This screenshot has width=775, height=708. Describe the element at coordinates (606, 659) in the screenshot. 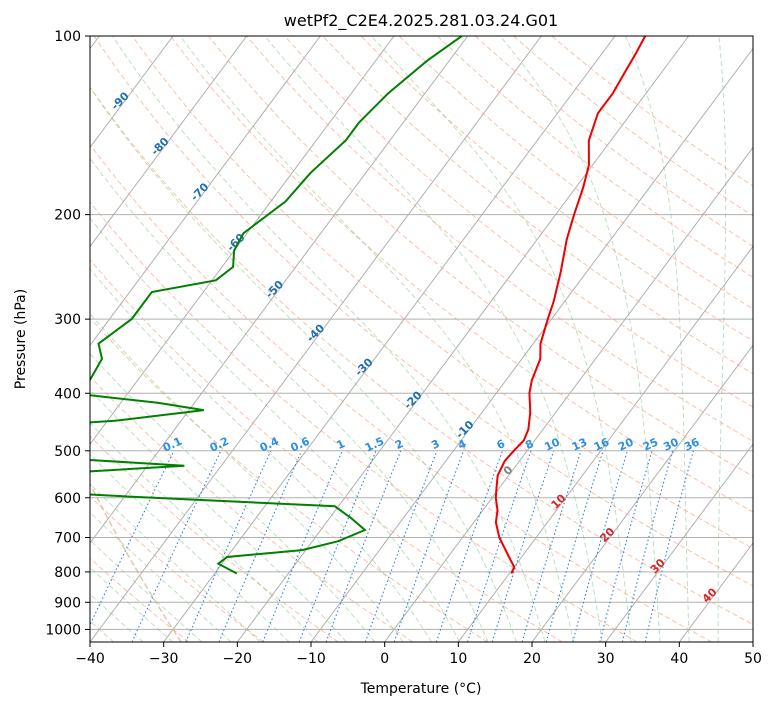

I see `x-tick-label: 30` at that location.